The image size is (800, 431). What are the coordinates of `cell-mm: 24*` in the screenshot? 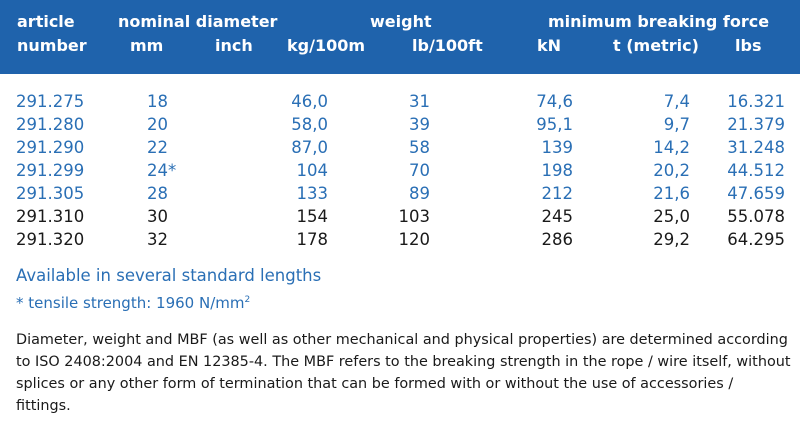 It's located at (162, 170).